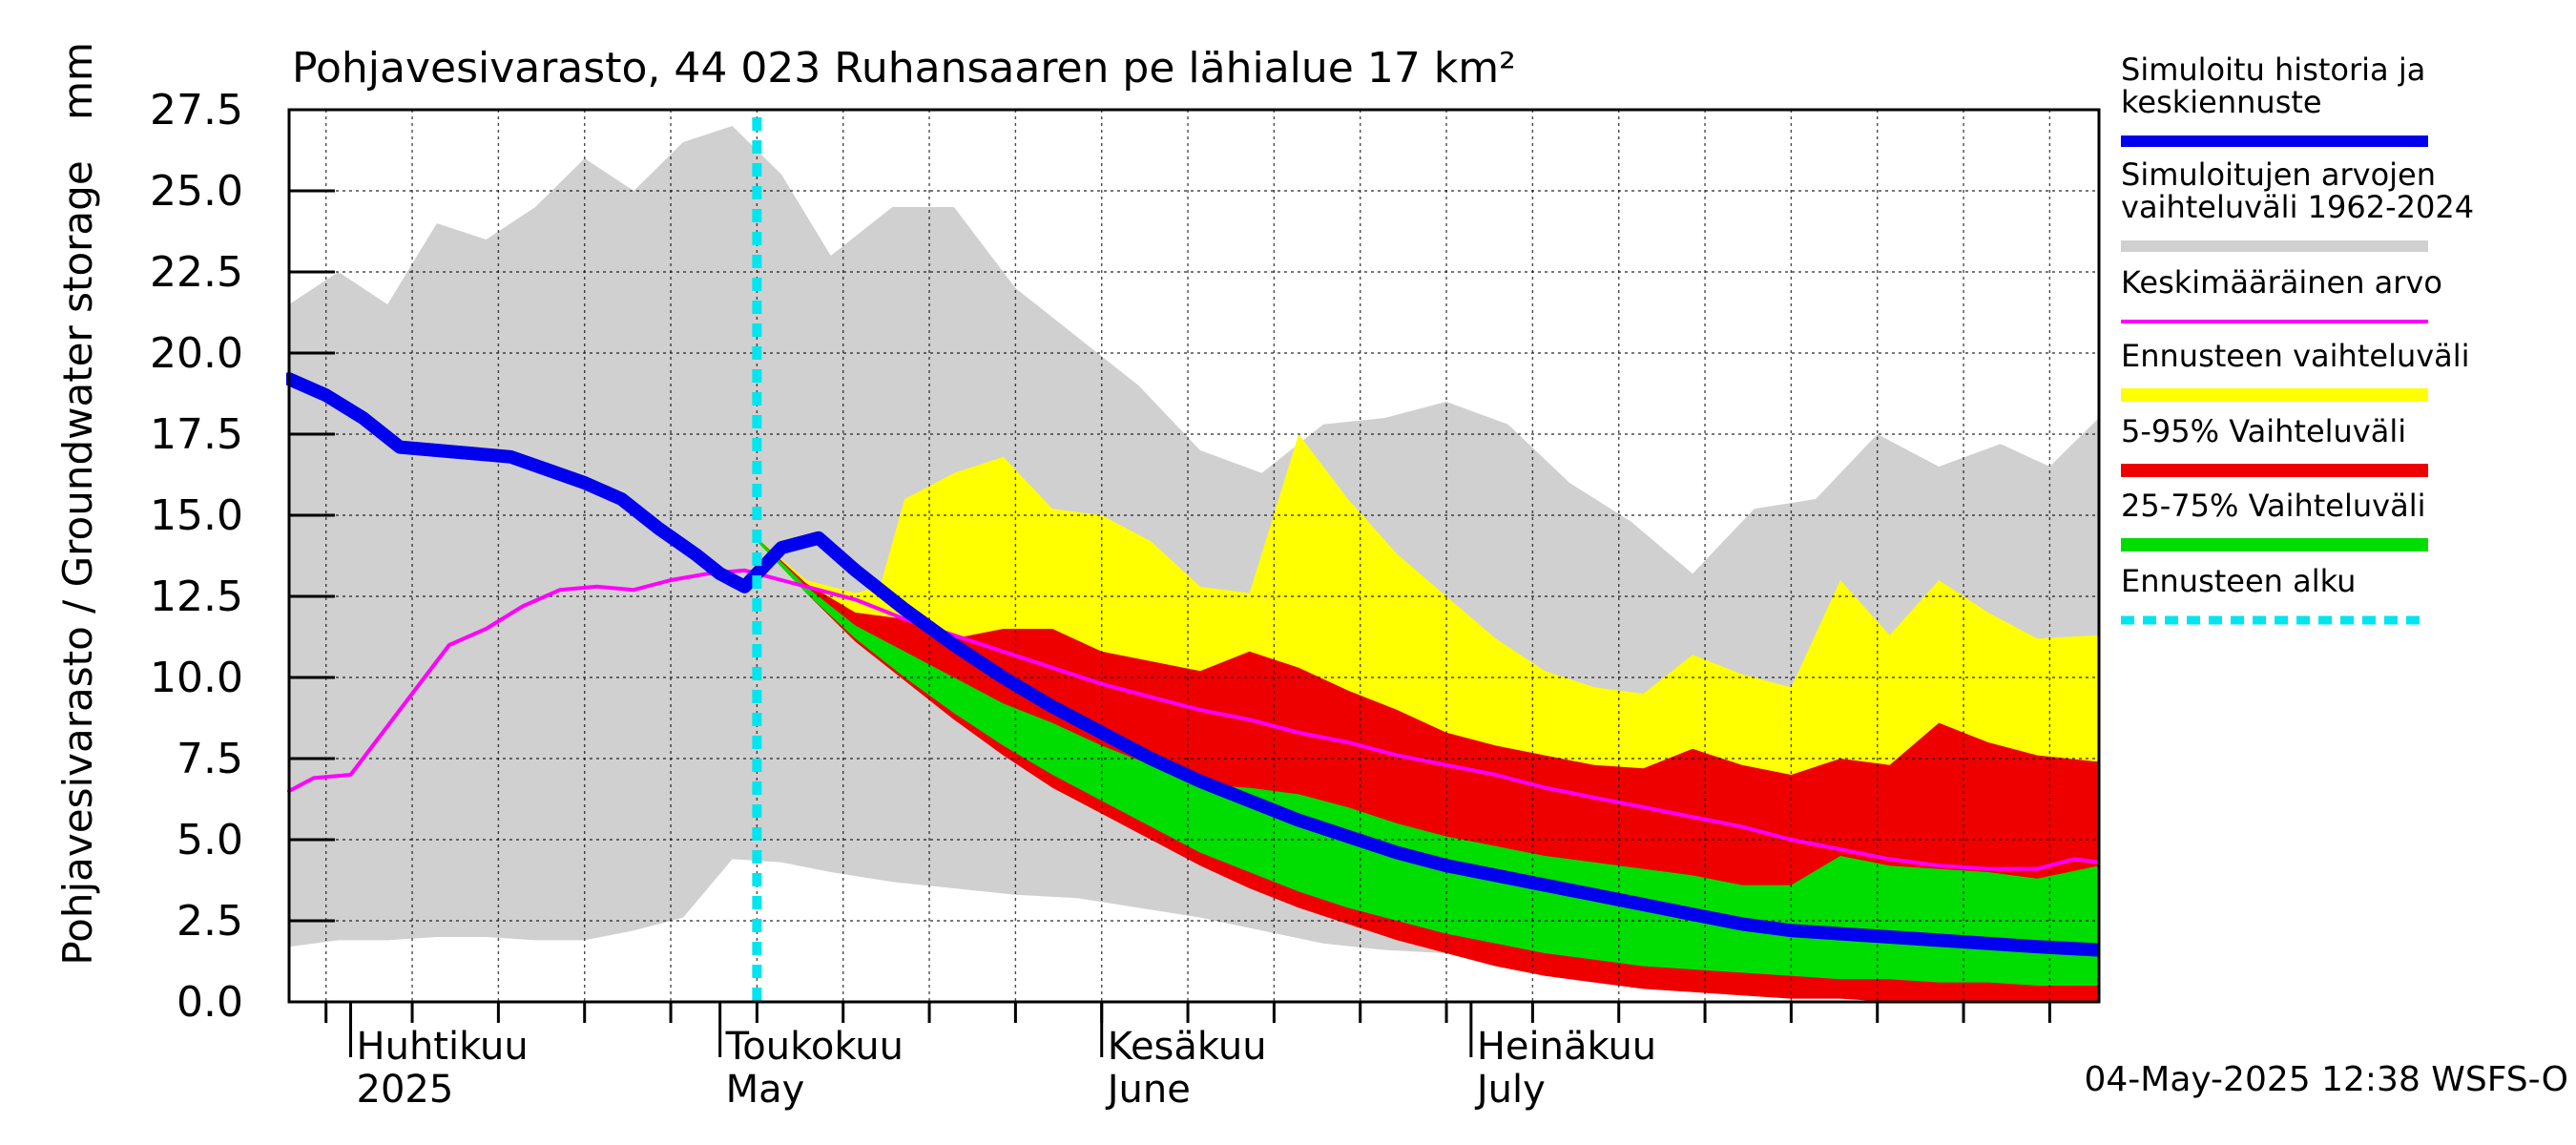 The width and height of the screenshot is (2576, 1145). I want to click on legend-label-line: Simuloitu historia ja, so click(2273, 70).